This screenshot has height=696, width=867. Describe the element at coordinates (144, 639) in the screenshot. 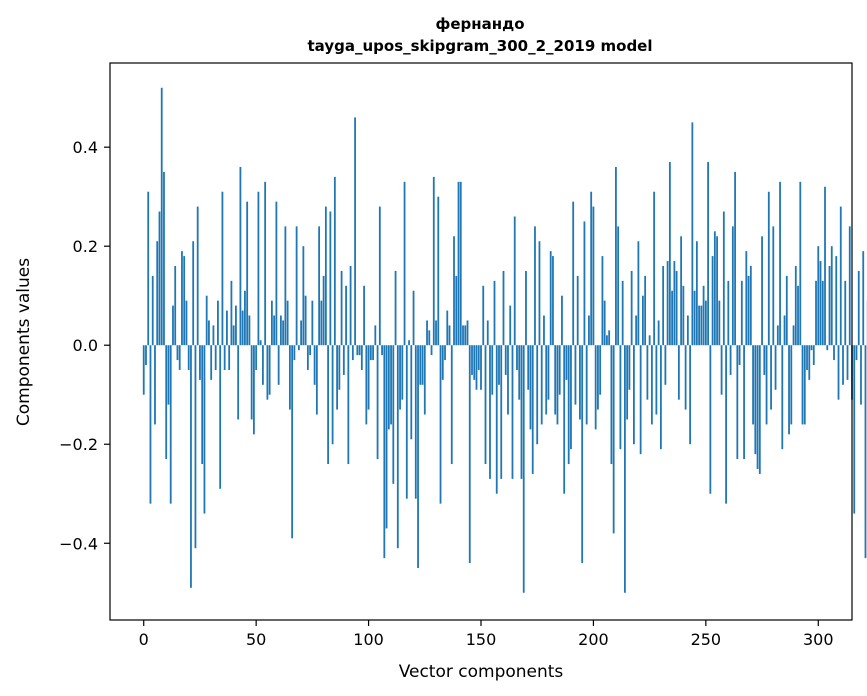

I see `x-tick-label: 0` at that location.